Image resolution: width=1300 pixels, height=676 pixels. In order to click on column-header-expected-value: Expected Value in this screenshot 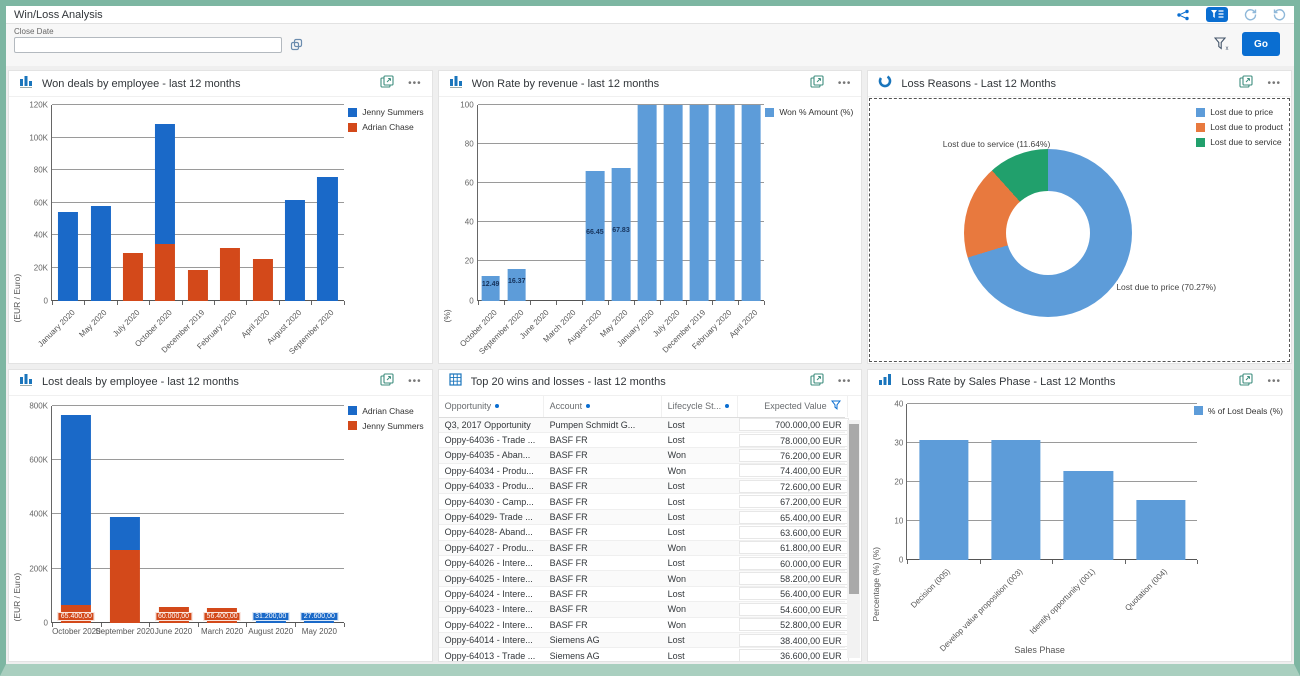, I will do `click(793, 406)`.